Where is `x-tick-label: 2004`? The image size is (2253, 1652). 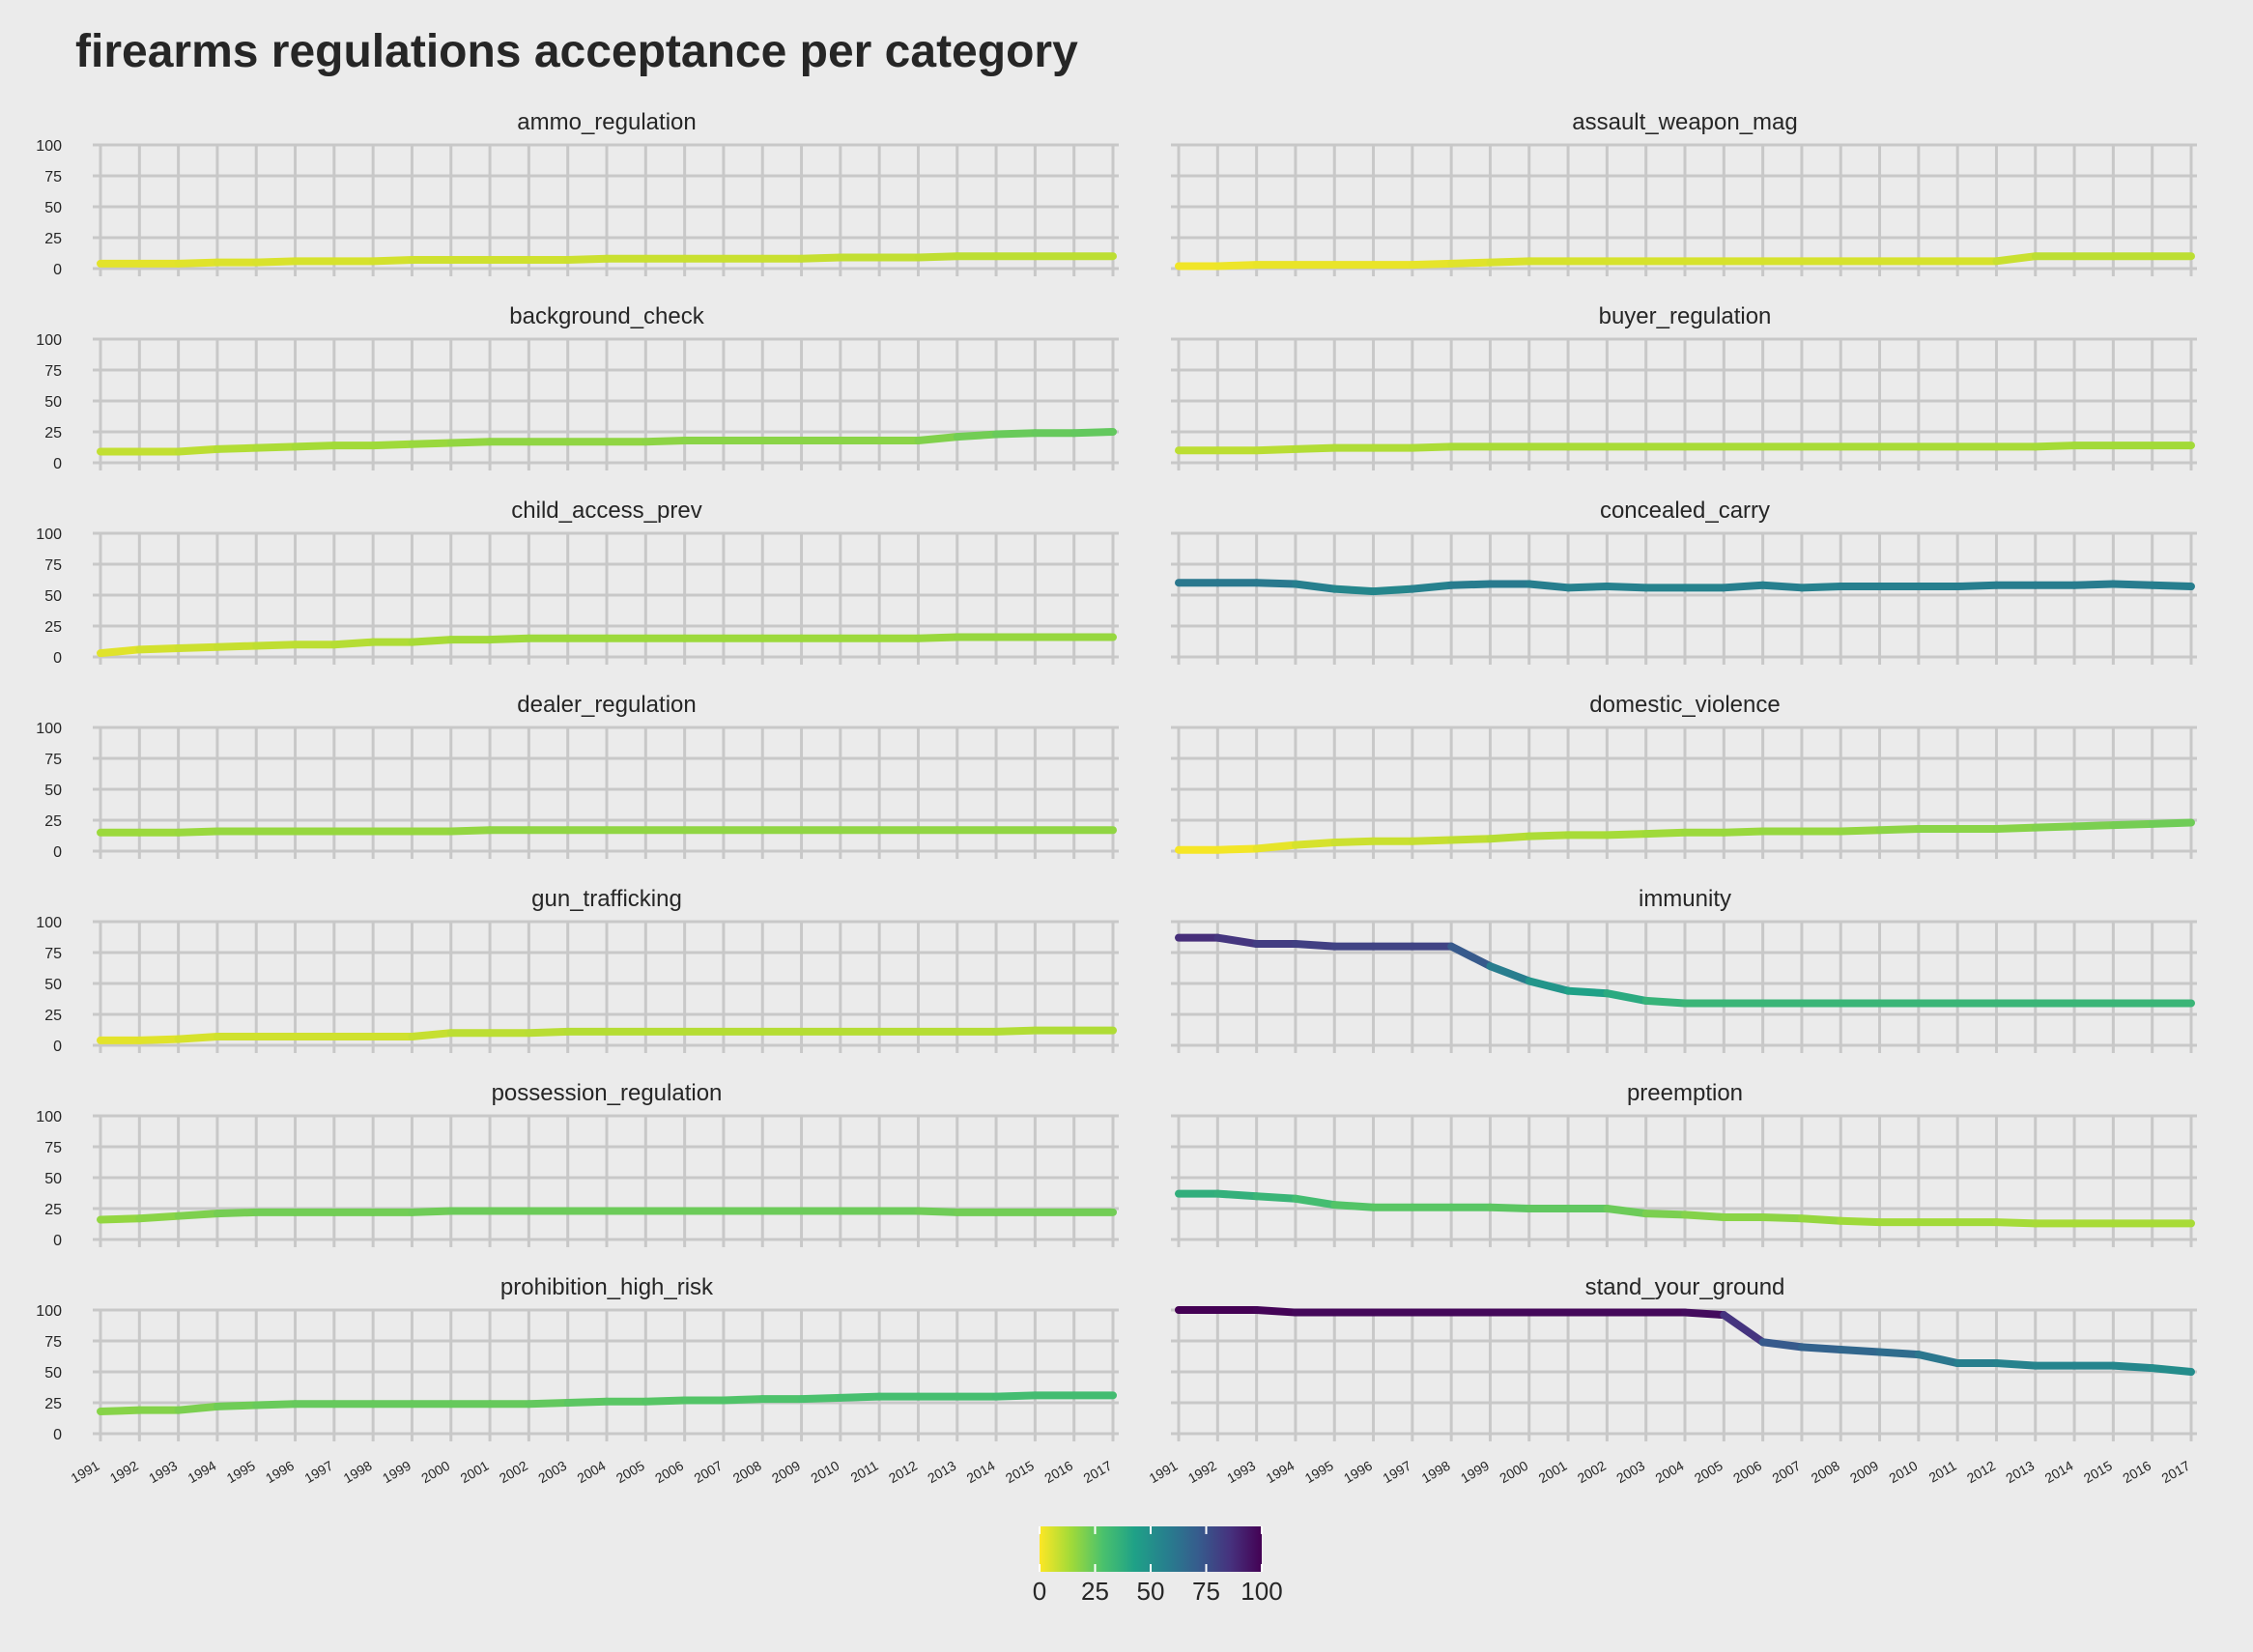
x-tick-label: 2004 is located at coordinates (592, 1472).